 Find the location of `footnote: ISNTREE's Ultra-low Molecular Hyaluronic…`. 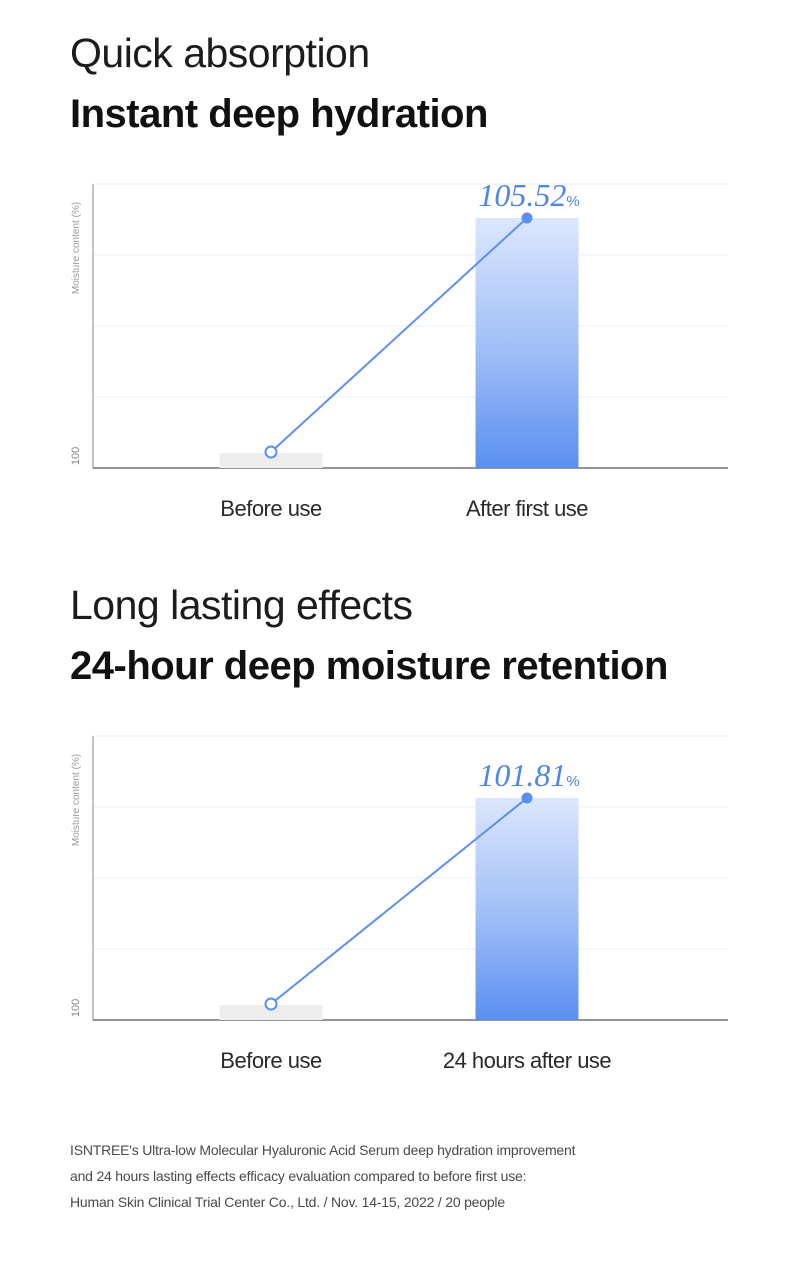

footnote: ISNTREE's Ultra-low Molecular Hyaluronic… is located at coordinates (322, 1176).